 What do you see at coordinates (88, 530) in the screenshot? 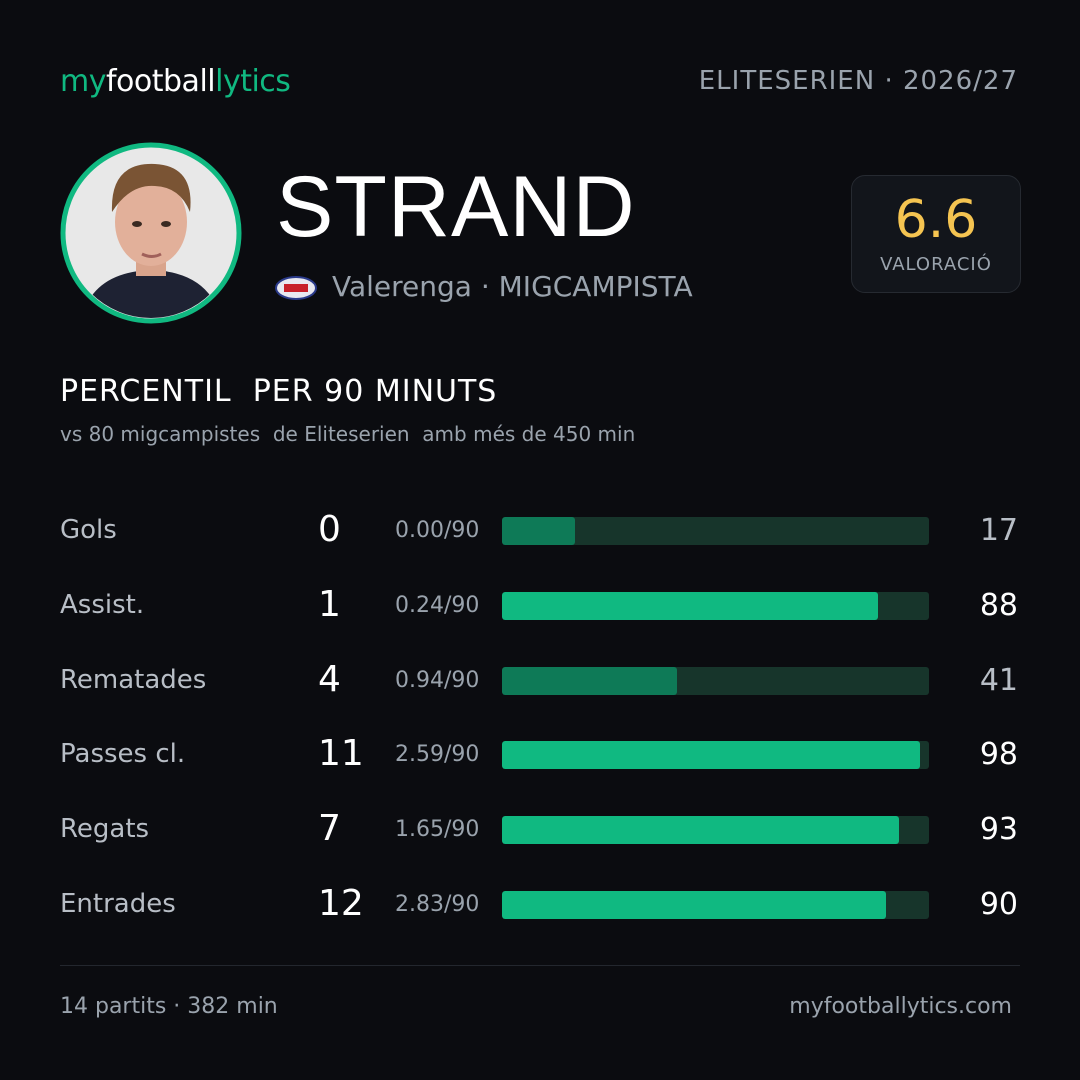
I see `stat-label: Gols` at bounding box center [88, 530].